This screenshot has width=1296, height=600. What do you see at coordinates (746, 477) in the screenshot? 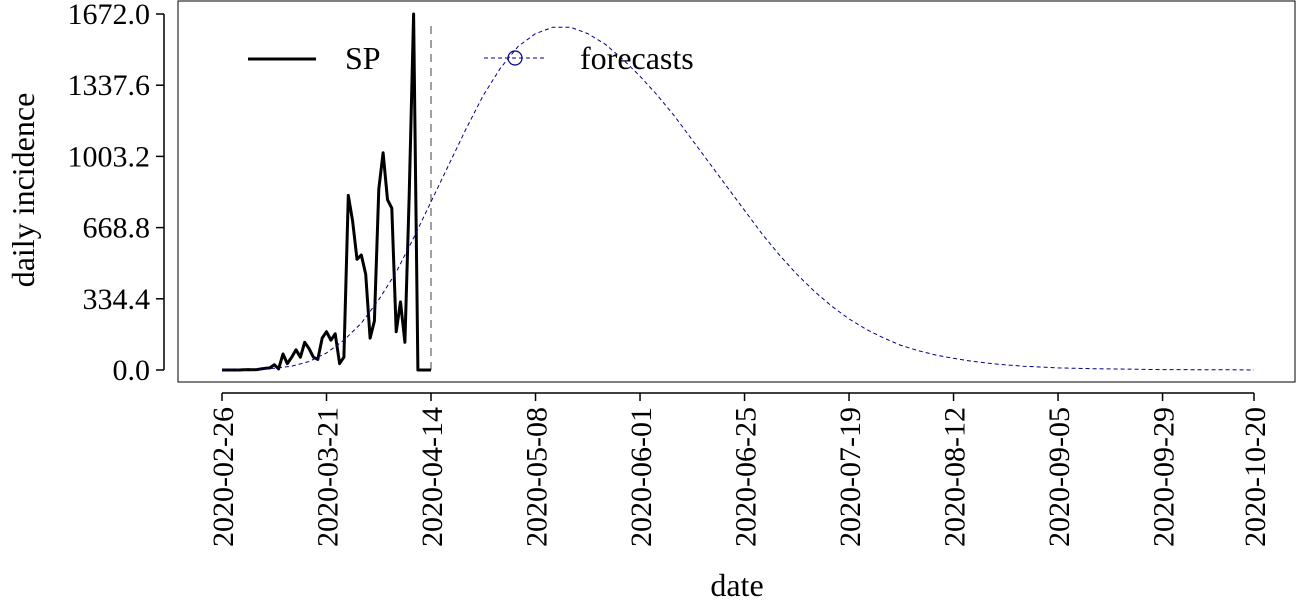
I see `x-tick-label: 2020-06-25` at bounding box center [746, 477].